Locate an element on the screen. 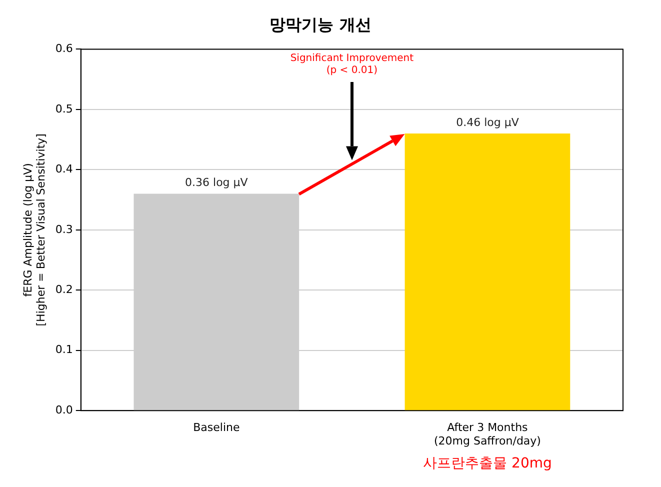 The image size is (661, 487). data-label: 0.36 log µV is located at coordinates (216, 183).